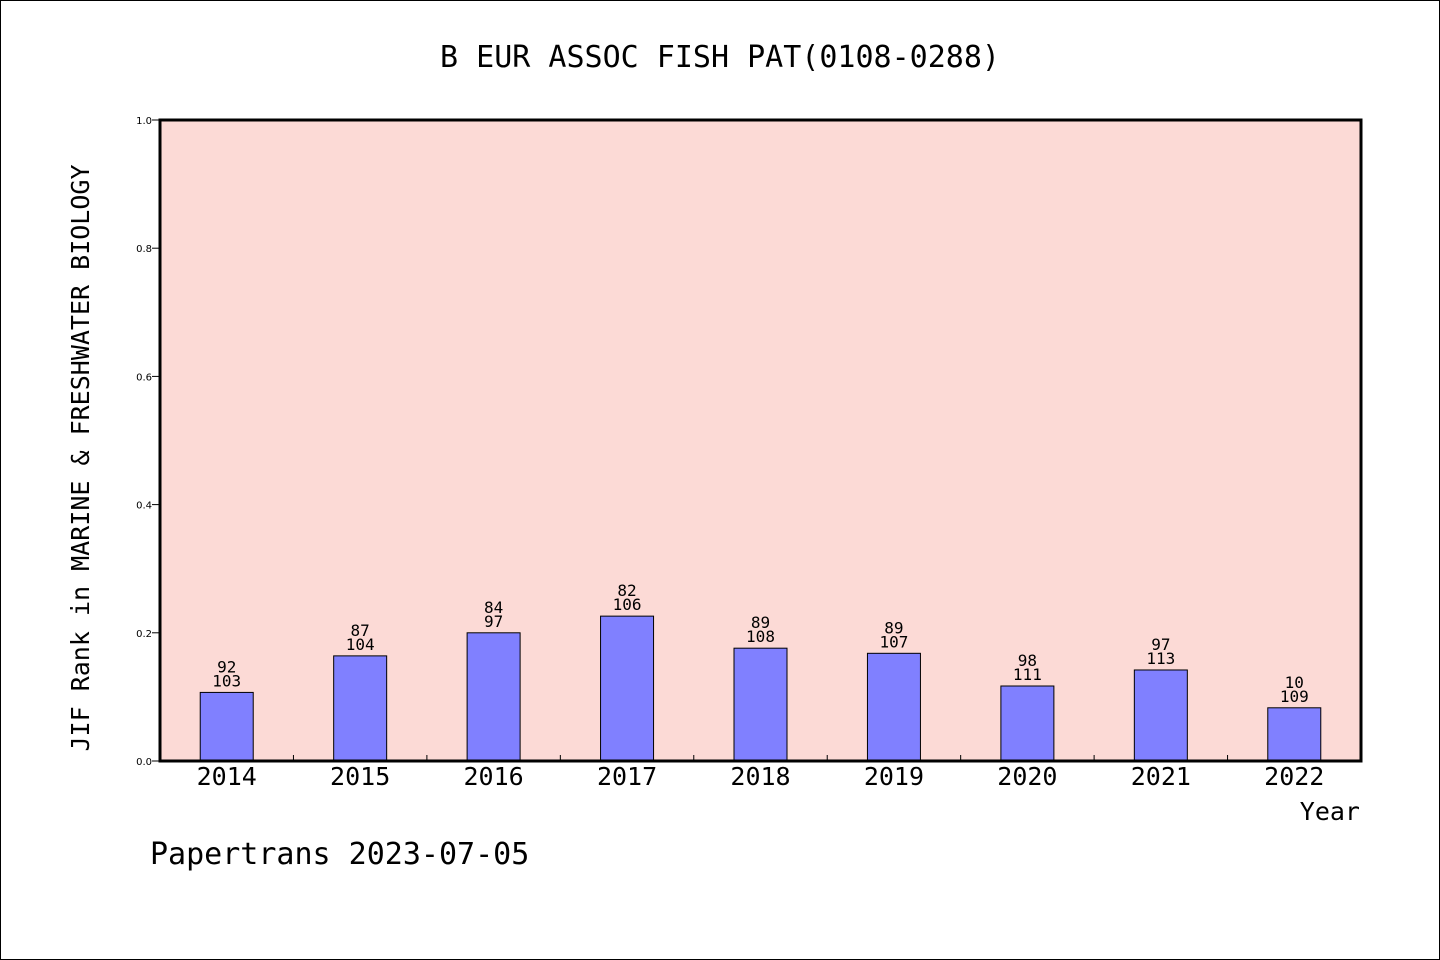  I want to click on bar-2022, so click(1294, 734).